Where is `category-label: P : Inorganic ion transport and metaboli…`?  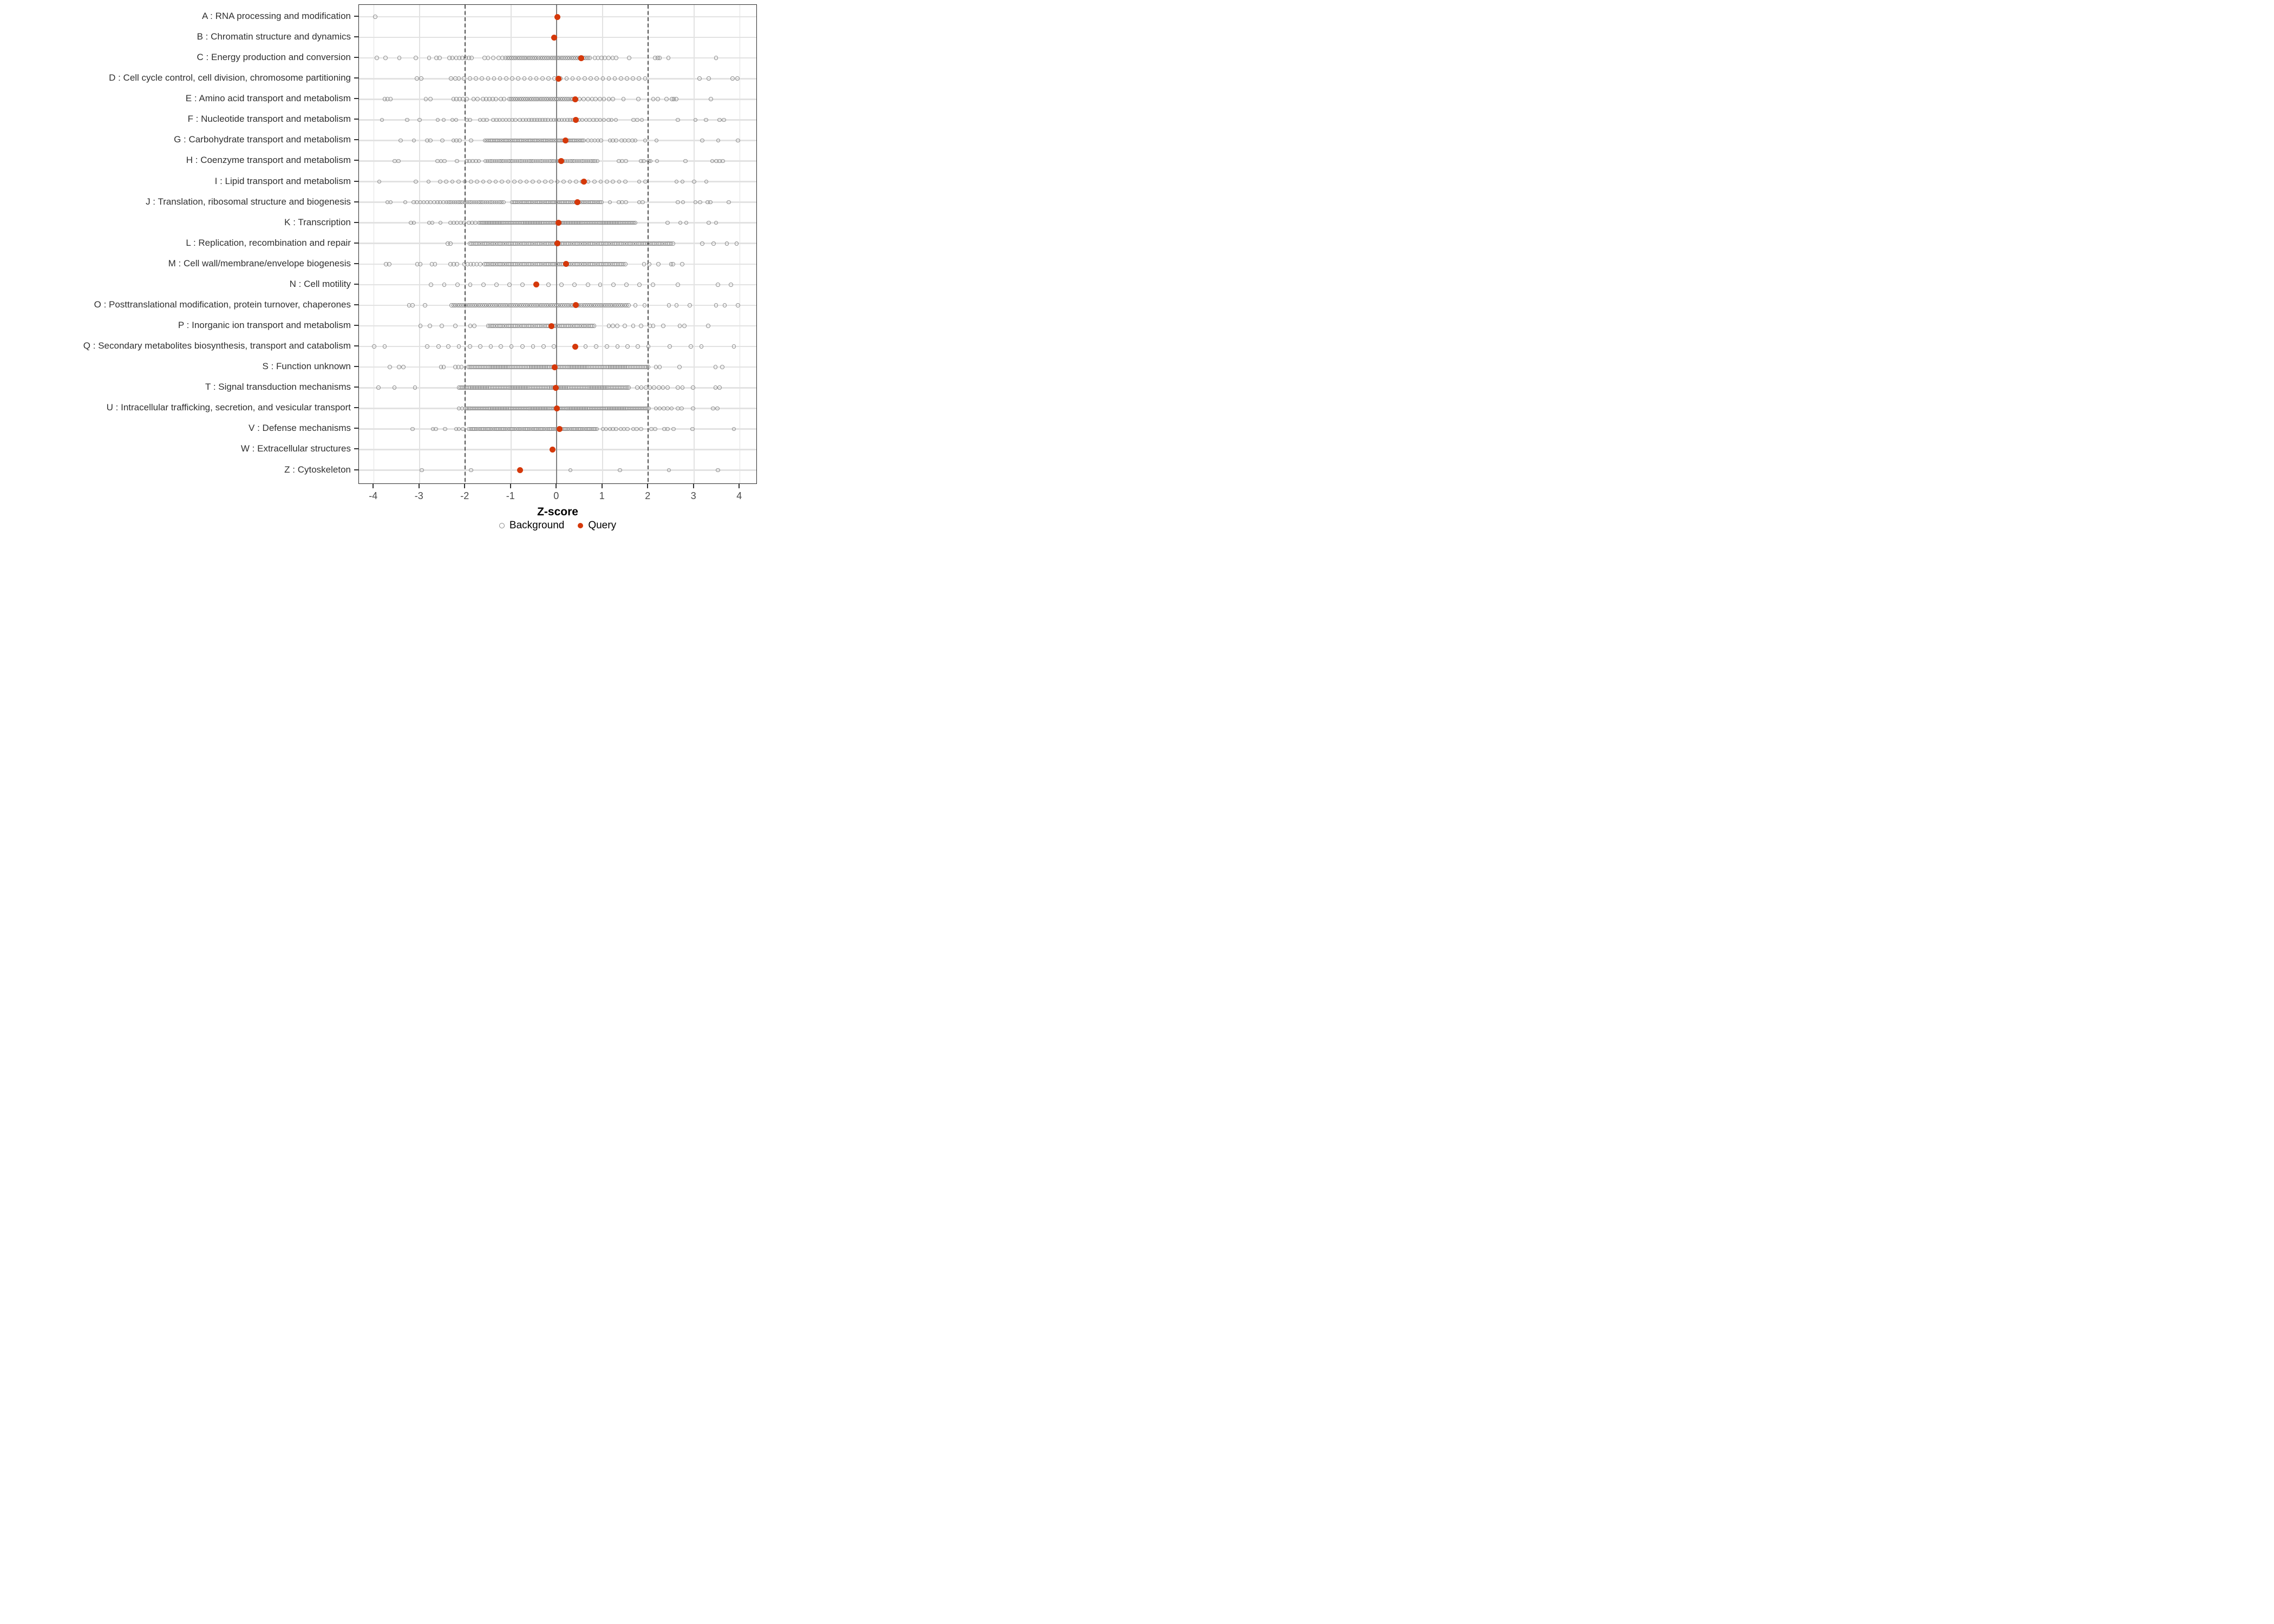
category-label: P : Inorganic ion transport and metaboli… is located at coordinates (264, 326).